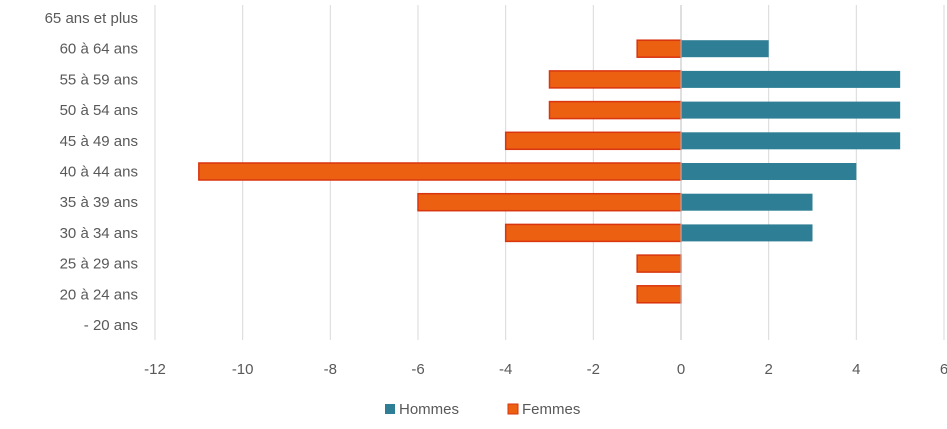 The width and height of the screenshot is (947, 429). I want to click on x-tick-label: 4, so click(856, 369).